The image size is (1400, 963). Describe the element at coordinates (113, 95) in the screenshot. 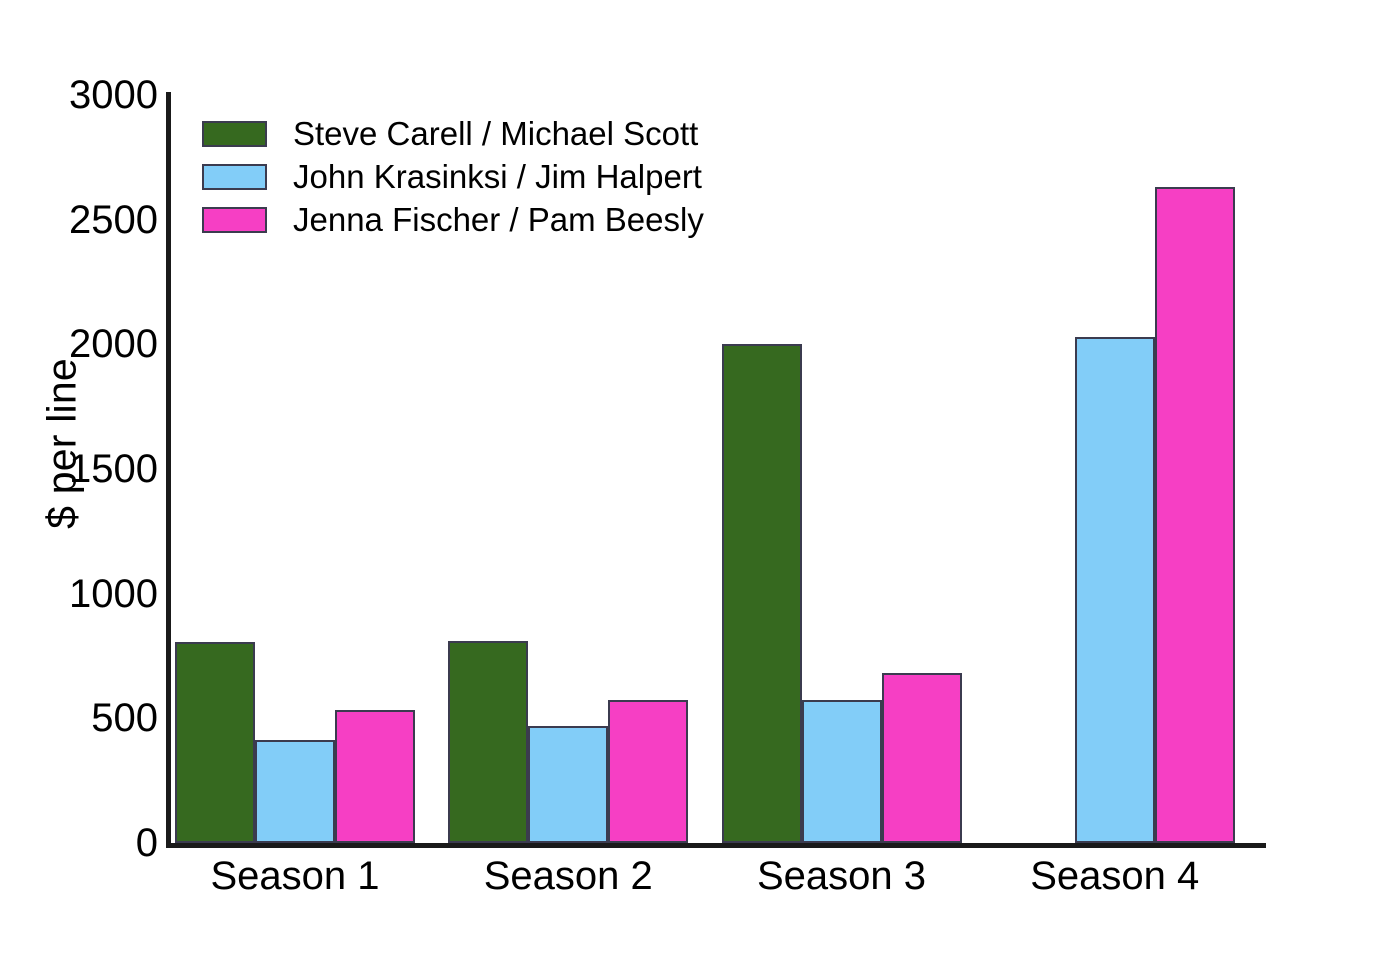

I see `y-tick-label: 3000` at that location.